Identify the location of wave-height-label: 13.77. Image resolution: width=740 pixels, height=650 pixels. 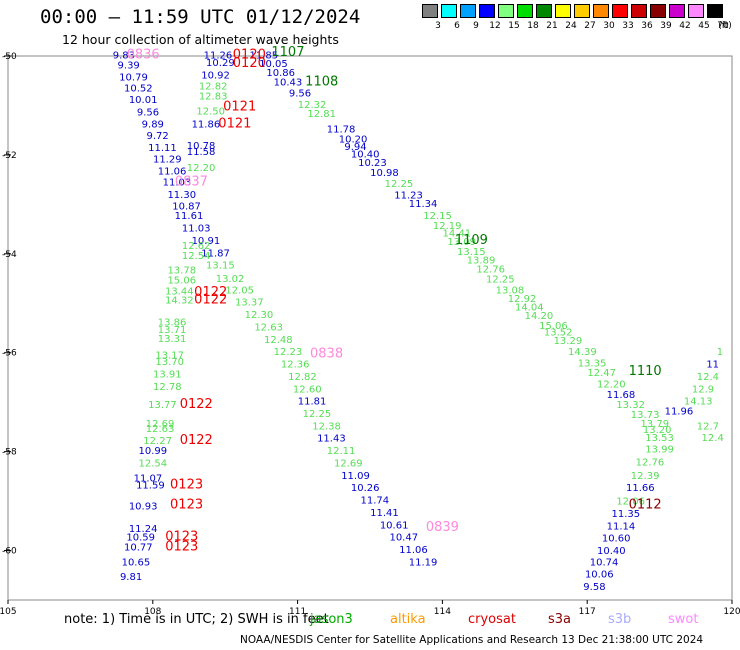
(162, 405).